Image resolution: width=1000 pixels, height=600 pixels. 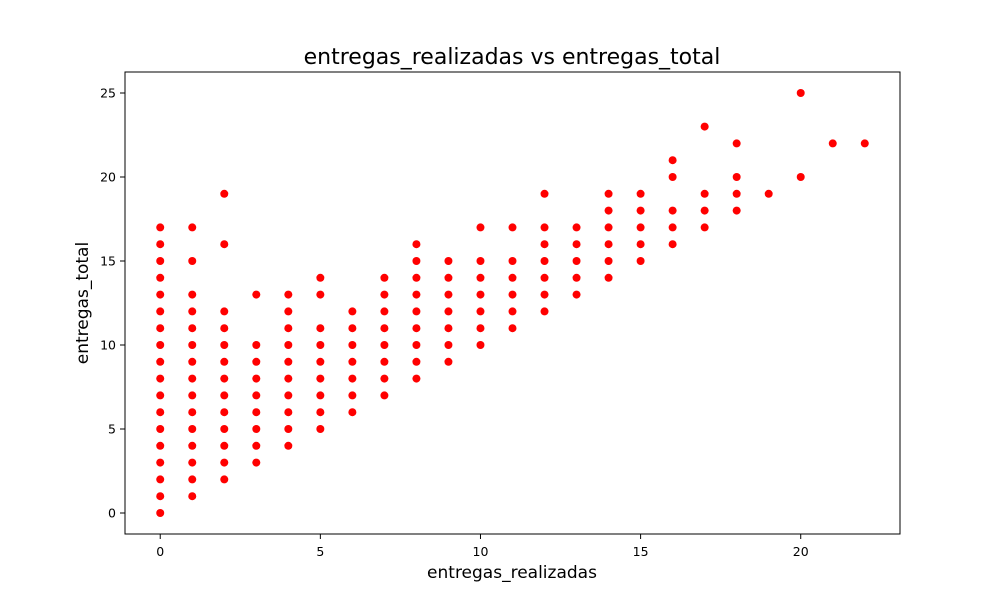 I want to click on x-tick-label: 0, so click(x=160, y=551).